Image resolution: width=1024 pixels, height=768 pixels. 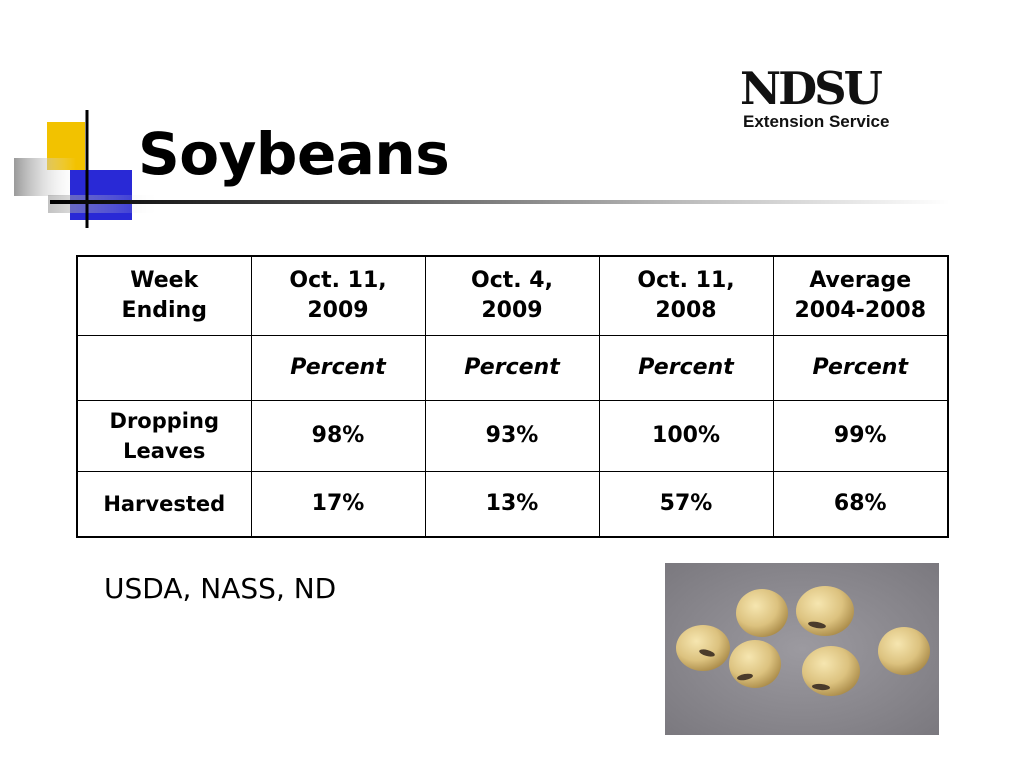 I want to click on table-cell: 17%, so click(x=338, y=504).